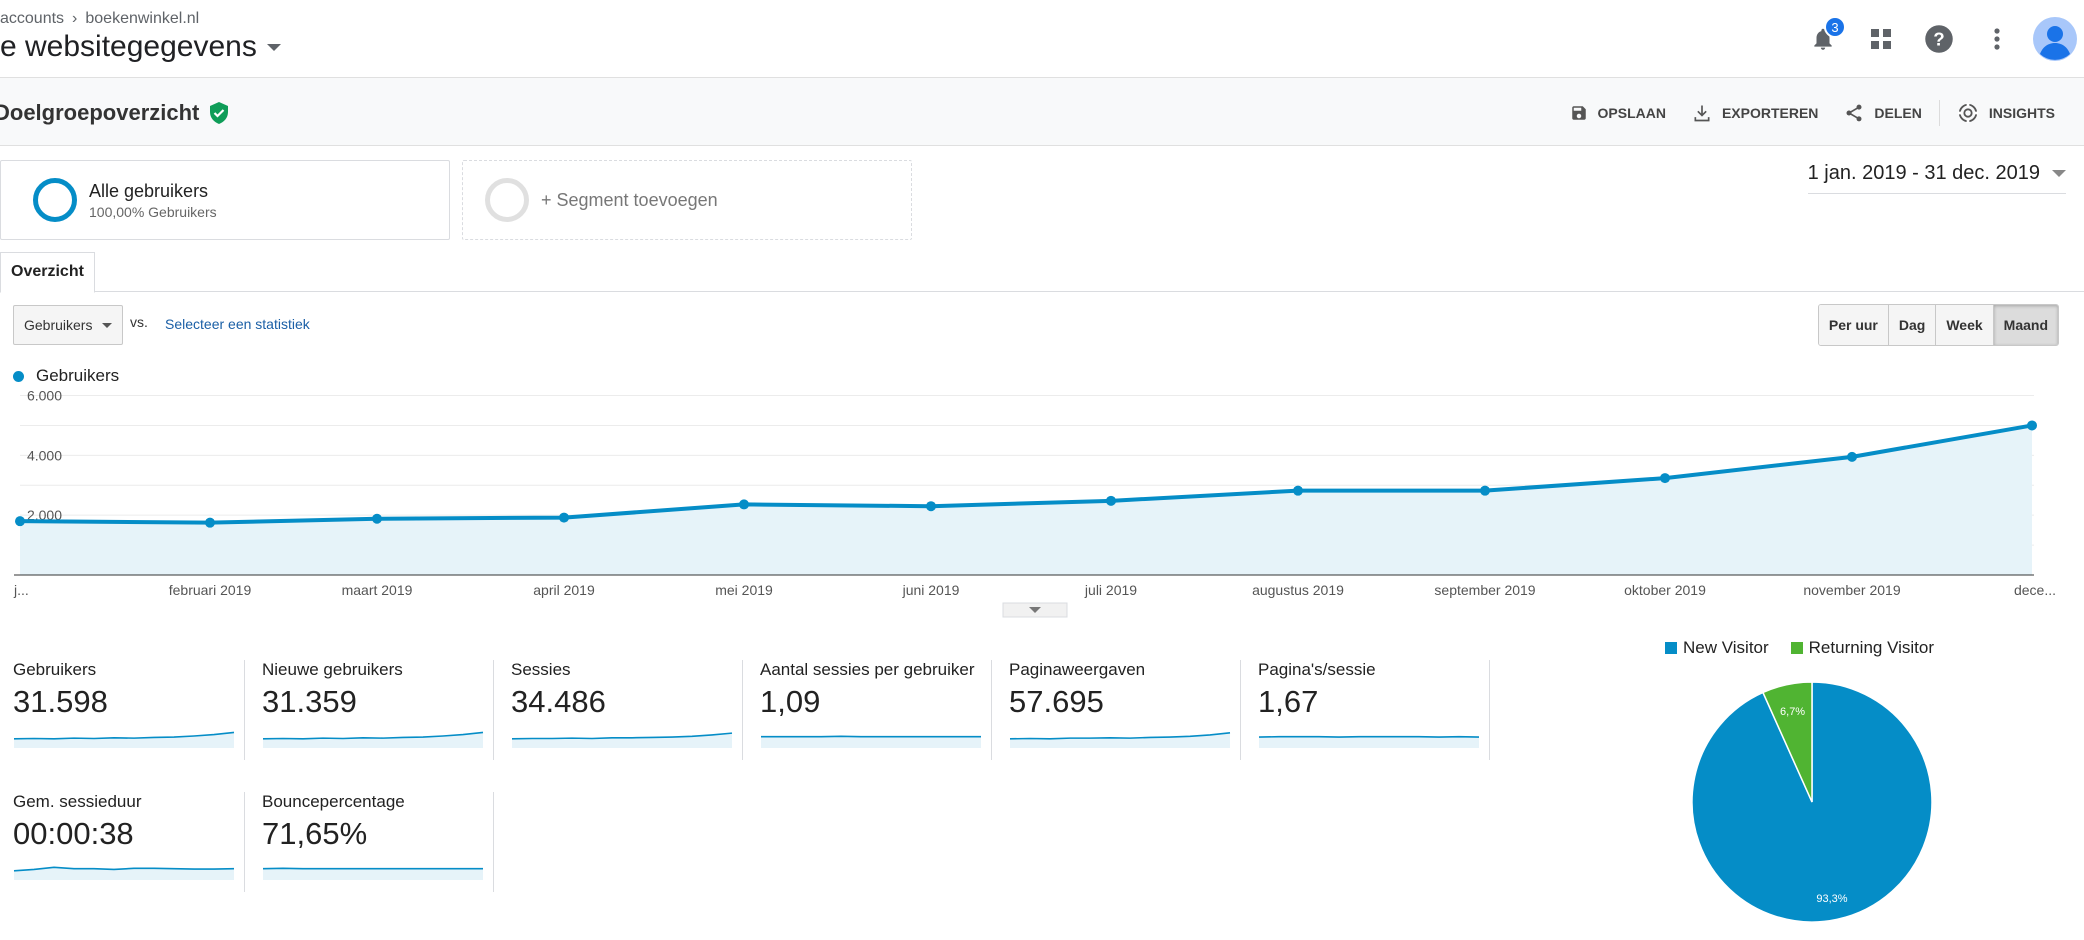 This screenshot has height=940, width=2084. What do you see at coordinates (1578, 113) in the screenshot?
I see `save-icon` at bounding box center [1578, 113].